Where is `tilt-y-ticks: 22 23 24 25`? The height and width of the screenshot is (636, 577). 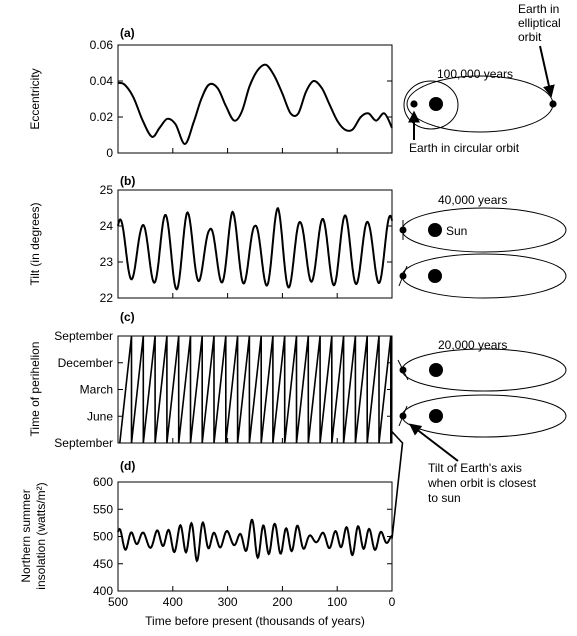
tilt-y-ticks: 22 23 24 25 is located at coordinates (246, 244).